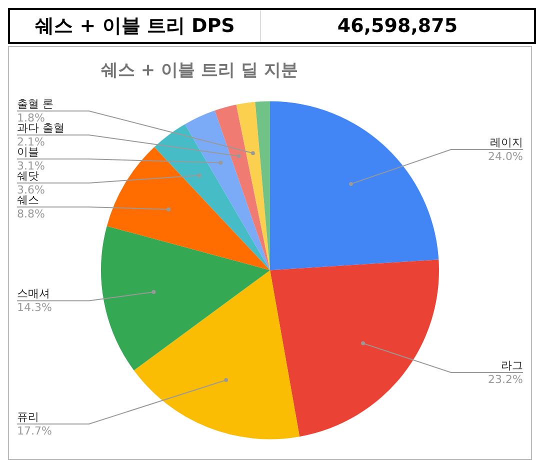 This screenshot has width=542, height=463. What do you see at coordinates (34, 431) in the screenshot?
I see `data-label: 17.7%` at bounding box center [34, 431].